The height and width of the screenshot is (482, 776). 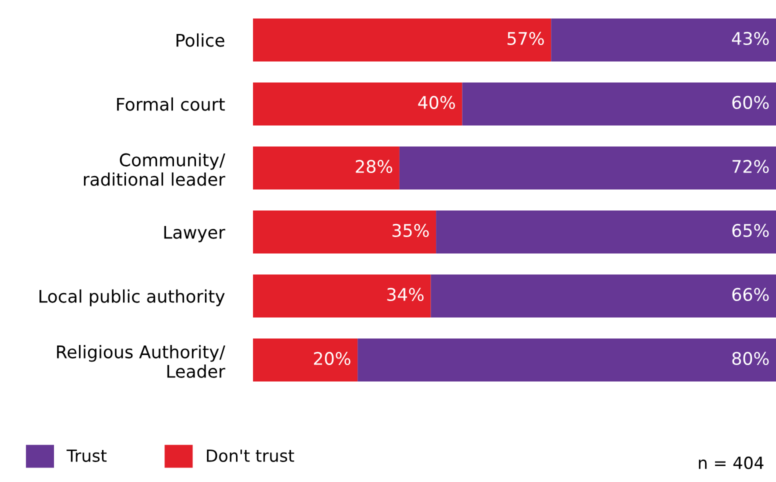 What do you see at coordinates (526, 39) in the screenshot?
I see `data-label: 57%` at bounding box center [526, 39].